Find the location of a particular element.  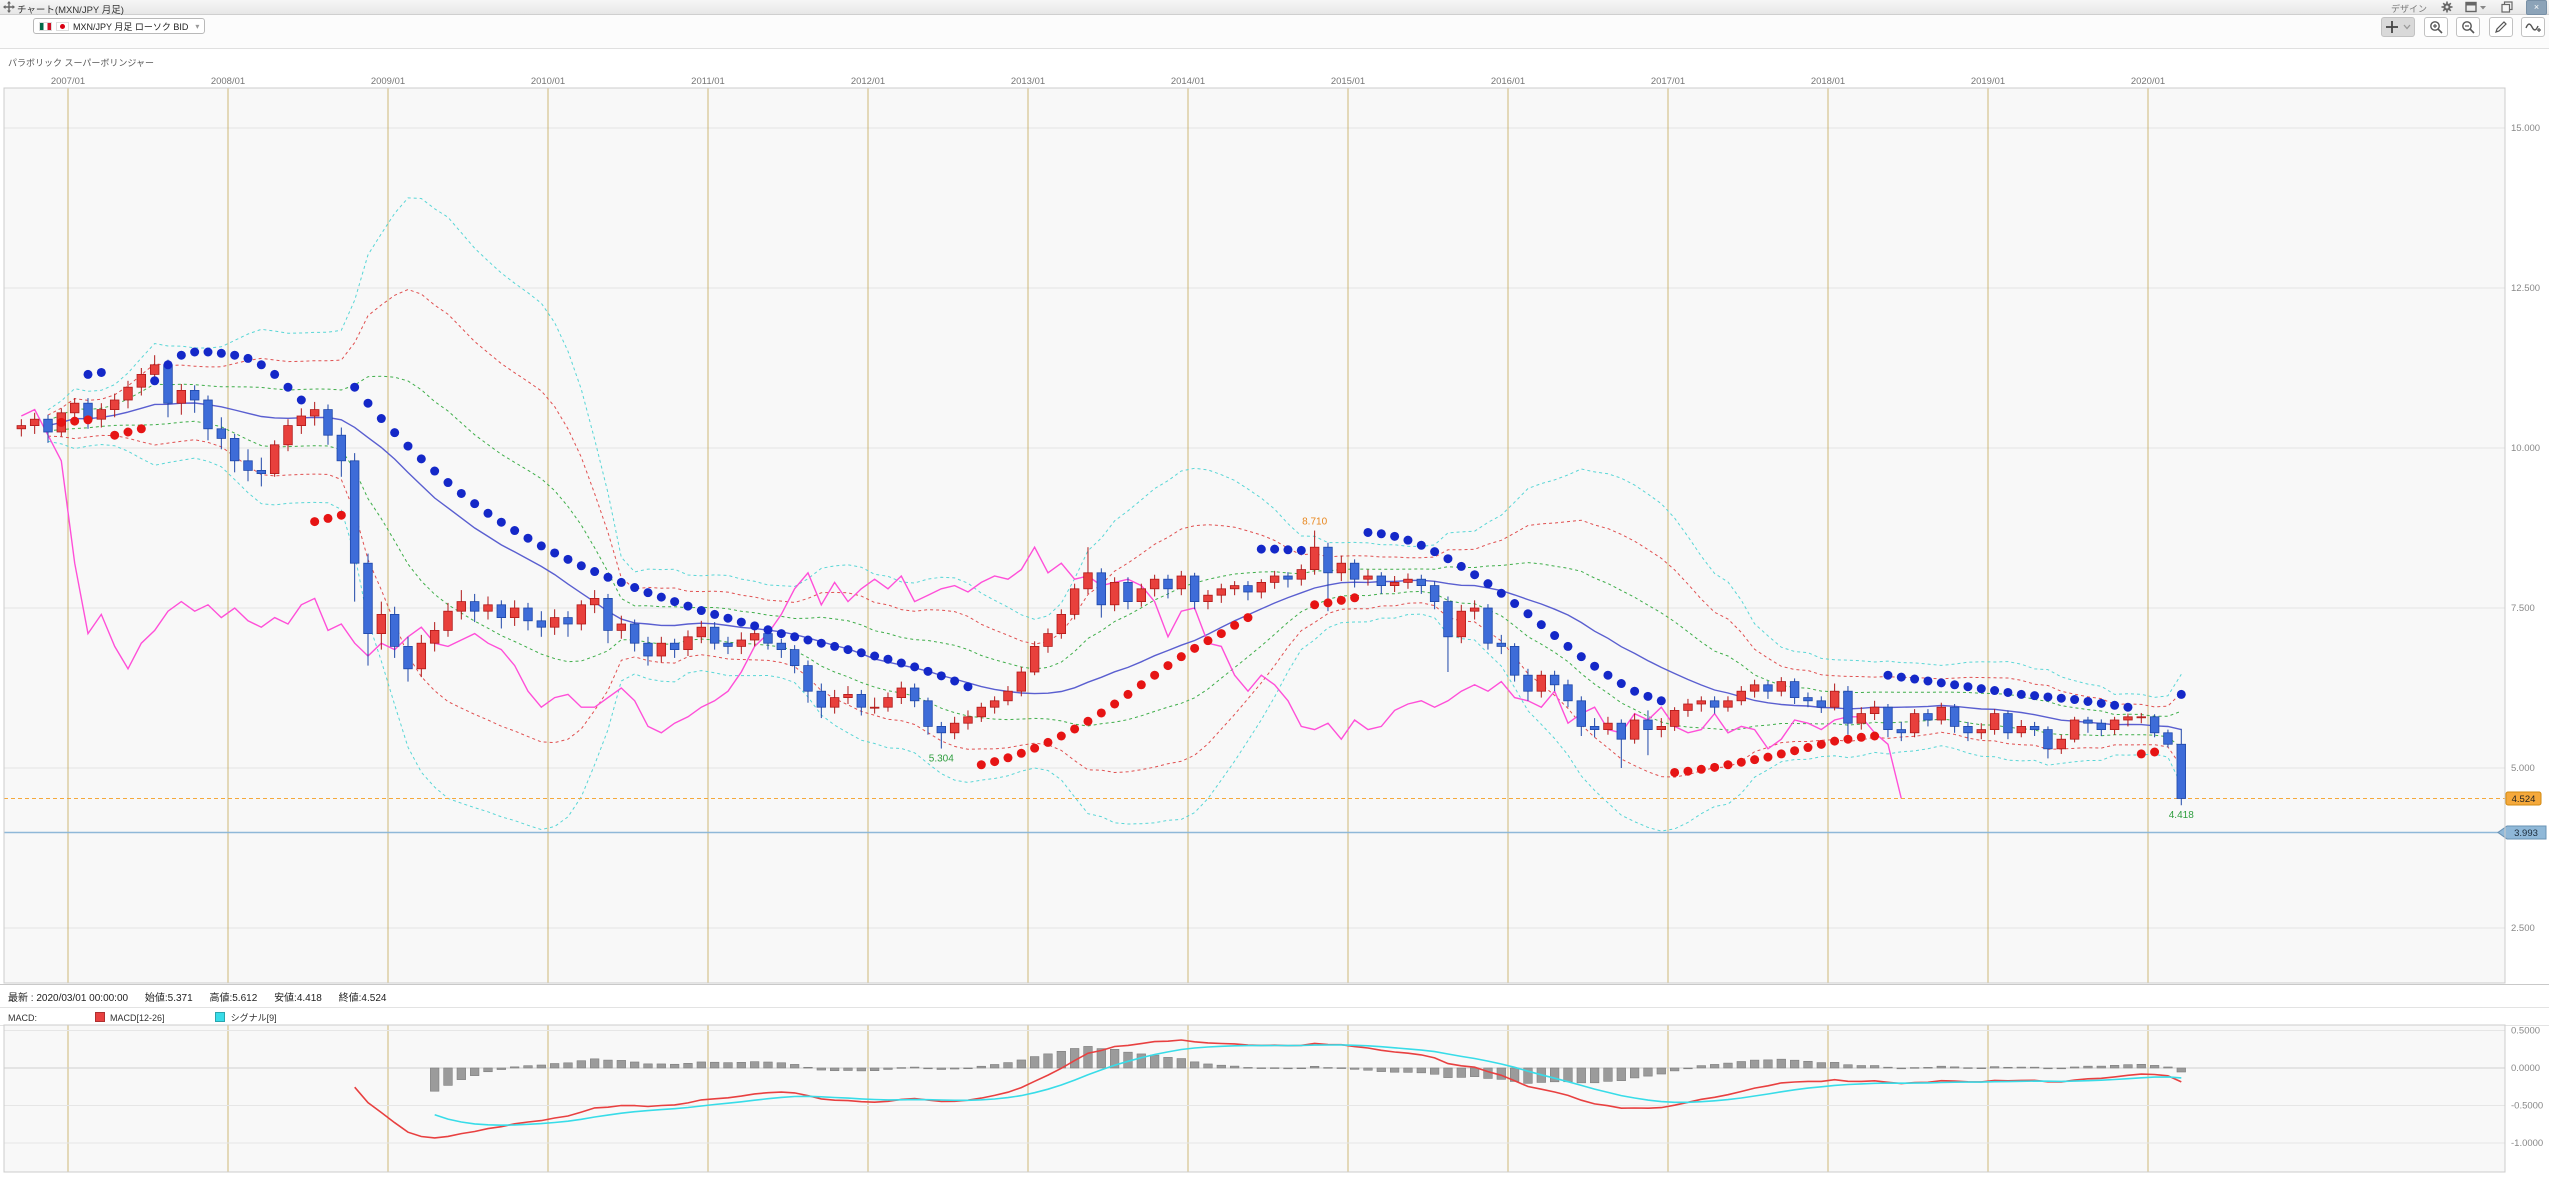

zoom-out-button is located at coordinates (2468, 27).